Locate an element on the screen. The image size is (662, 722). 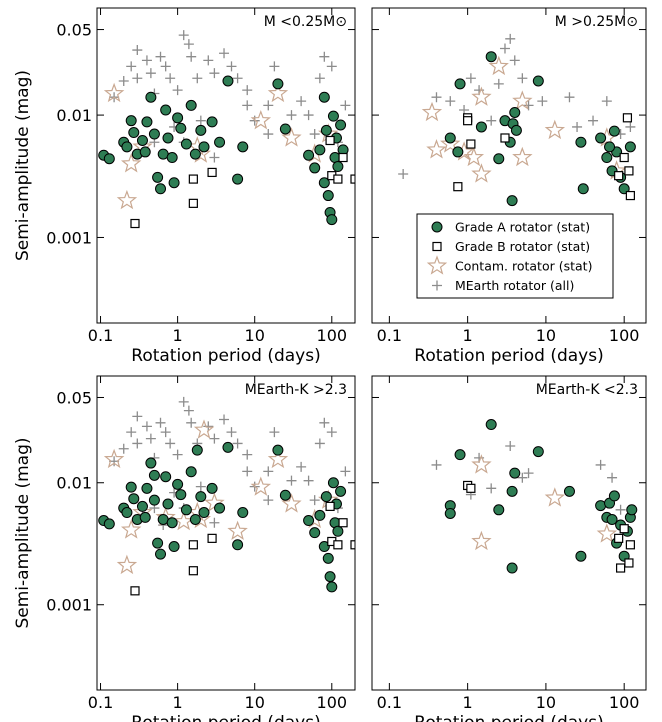
legend-label: MEarth rotator (all) is located at coordinates (514, 285).